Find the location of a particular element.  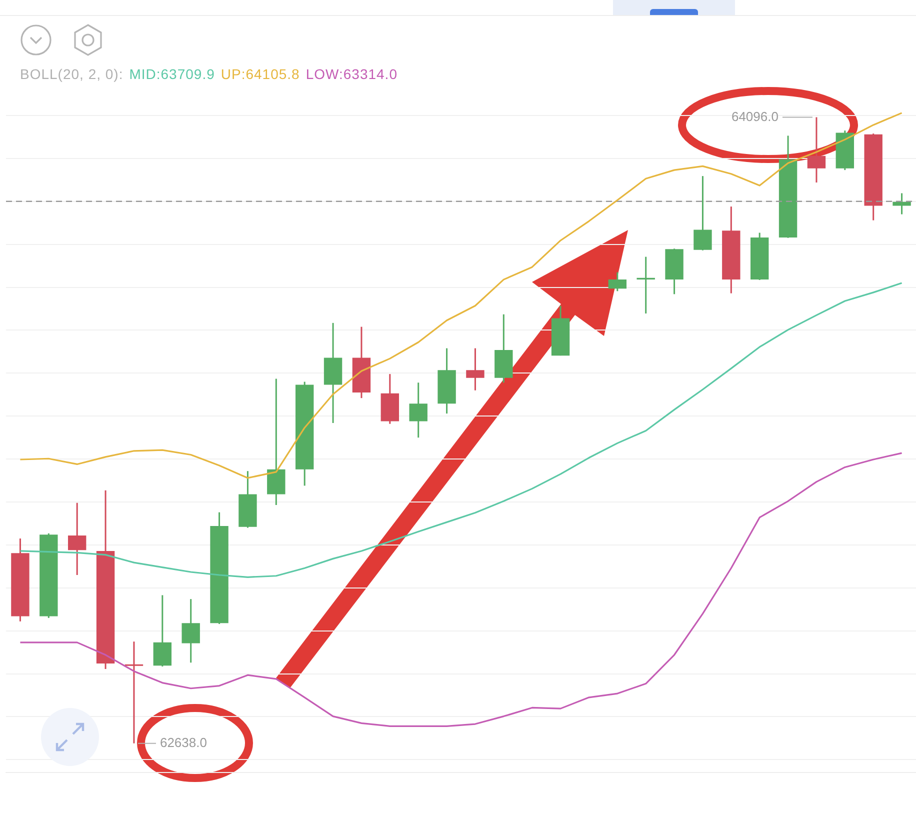

text: LOW:63314.0 is located at coordinates (352, 74).